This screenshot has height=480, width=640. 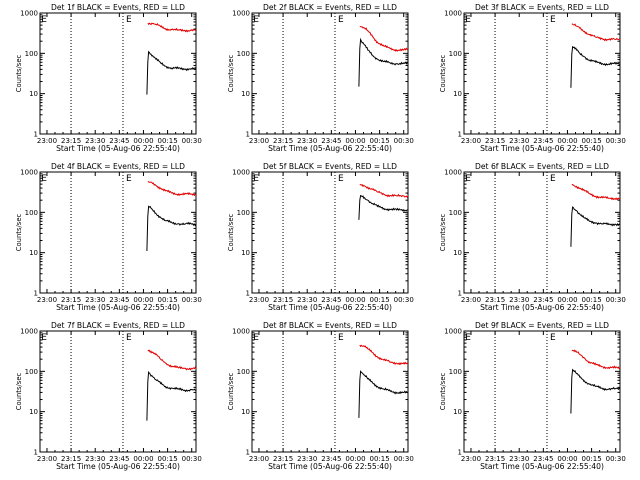 What do you see at coordinates (118, 325) in the screenshot?
I see `panel-title: Det 7f BLACK = Events, RED = LLD` at bounding box center [118, 325].